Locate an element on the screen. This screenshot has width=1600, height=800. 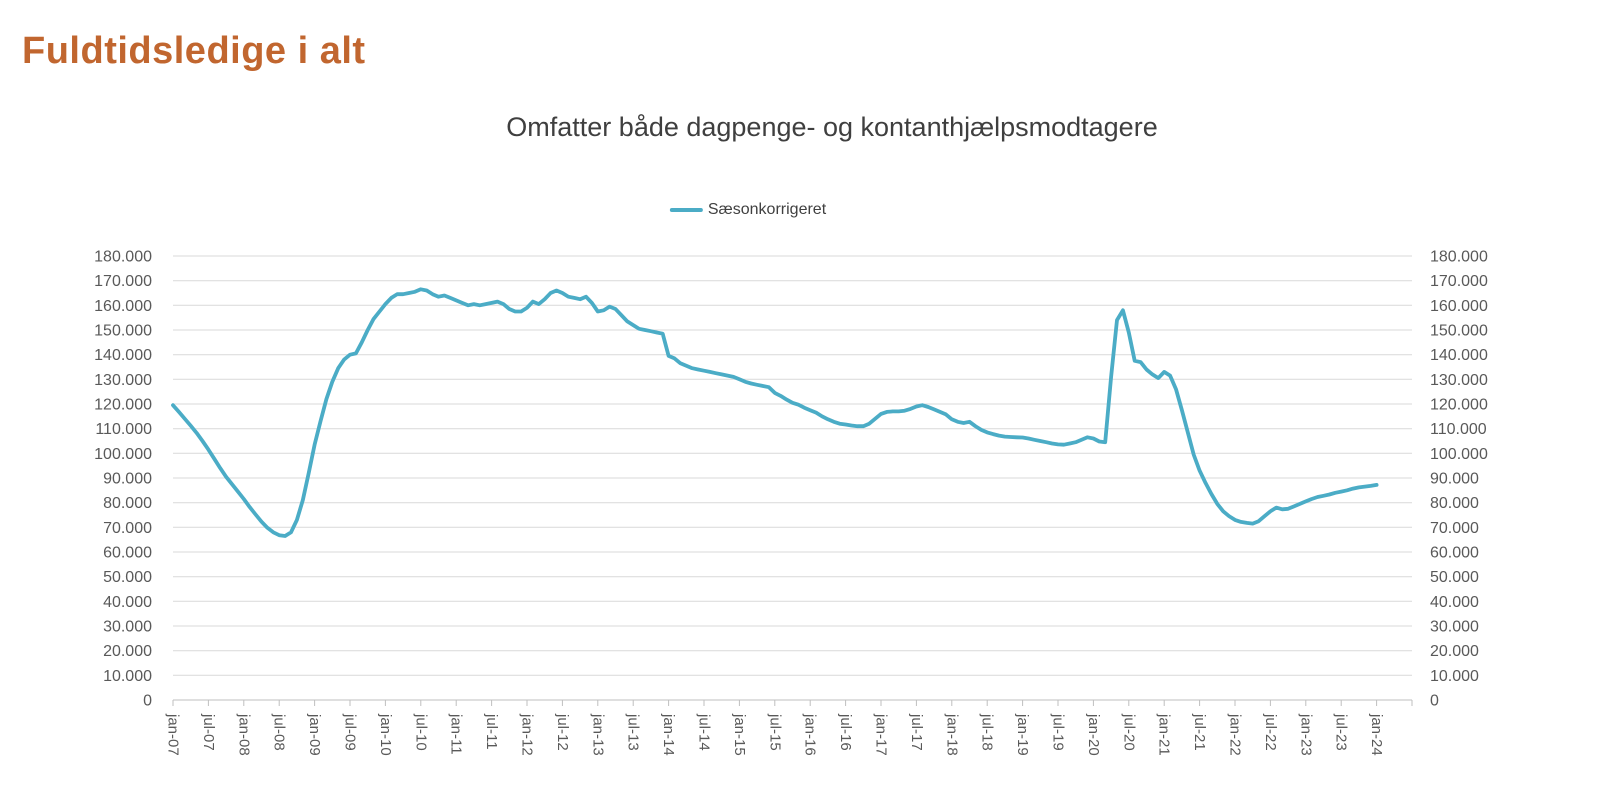
x-axis-label: jan-23 is located at coordinates (1305, 734).